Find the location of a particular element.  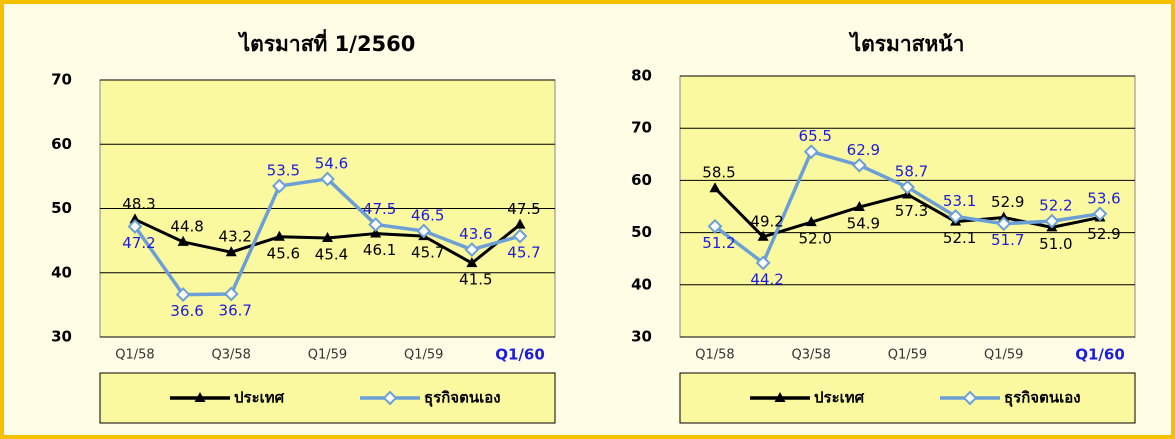

data-label: 41.5 is located at coordinates (475, 280).